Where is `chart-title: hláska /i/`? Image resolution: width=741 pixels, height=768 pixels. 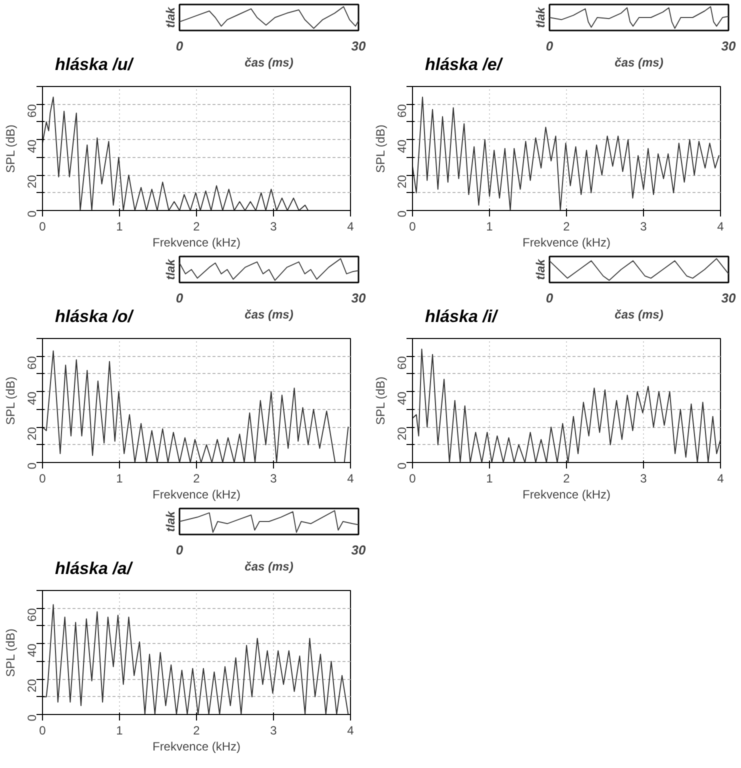 chart-title: hláska /i/ is located at coordinates (461, 317).